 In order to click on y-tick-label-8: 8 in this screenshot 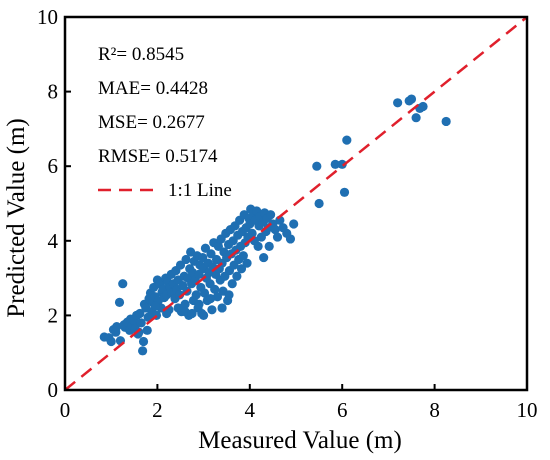, I will do `click(53, 92)`.